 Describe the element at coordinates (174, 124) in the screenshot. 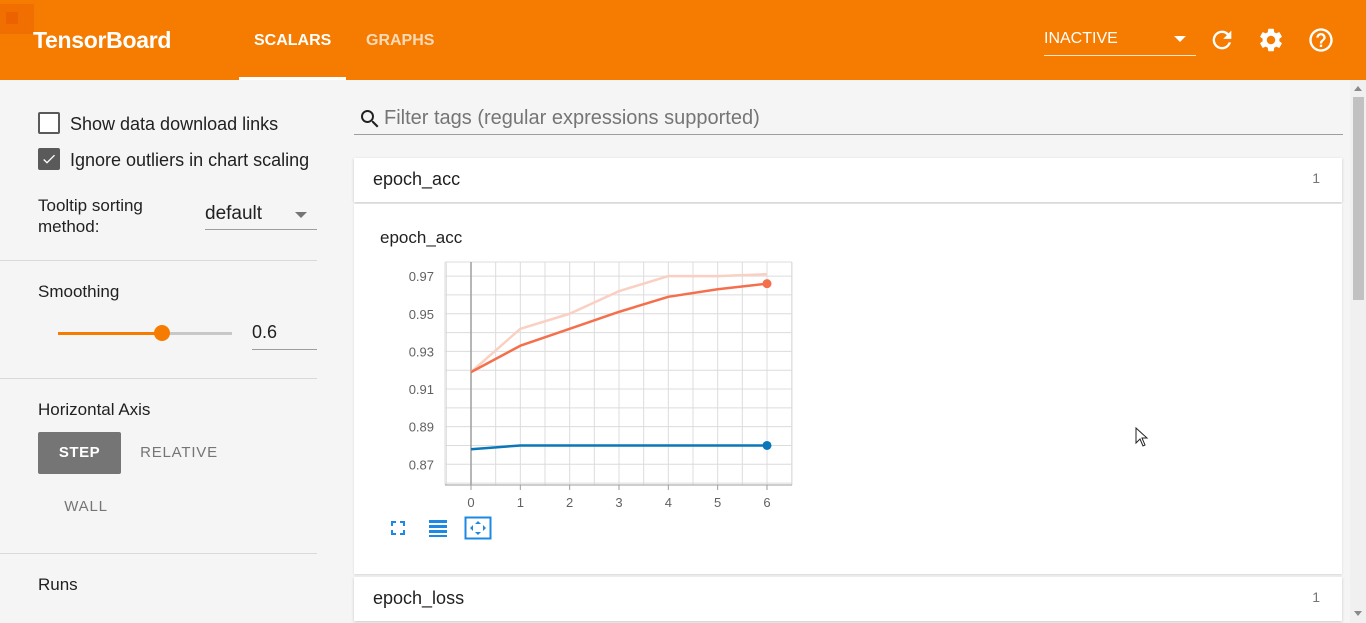

I see `show-download-links-label: Show data download links` at that location.